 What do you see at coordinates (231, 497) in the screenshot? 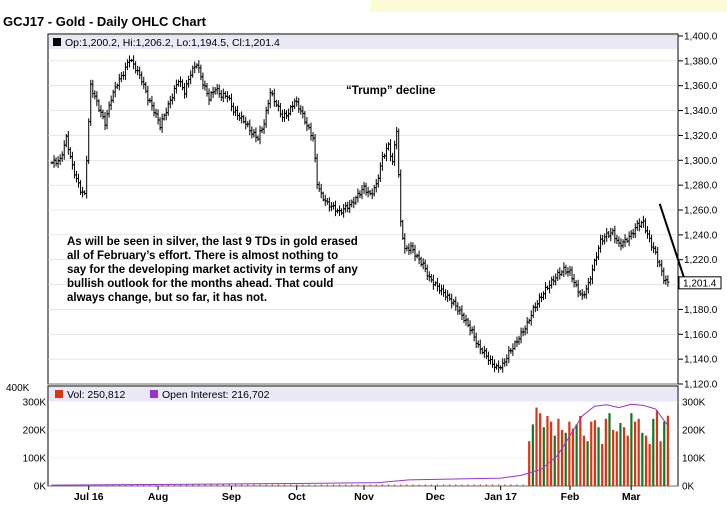
I see `month-label: Sep` at bounding box center [231, 497].